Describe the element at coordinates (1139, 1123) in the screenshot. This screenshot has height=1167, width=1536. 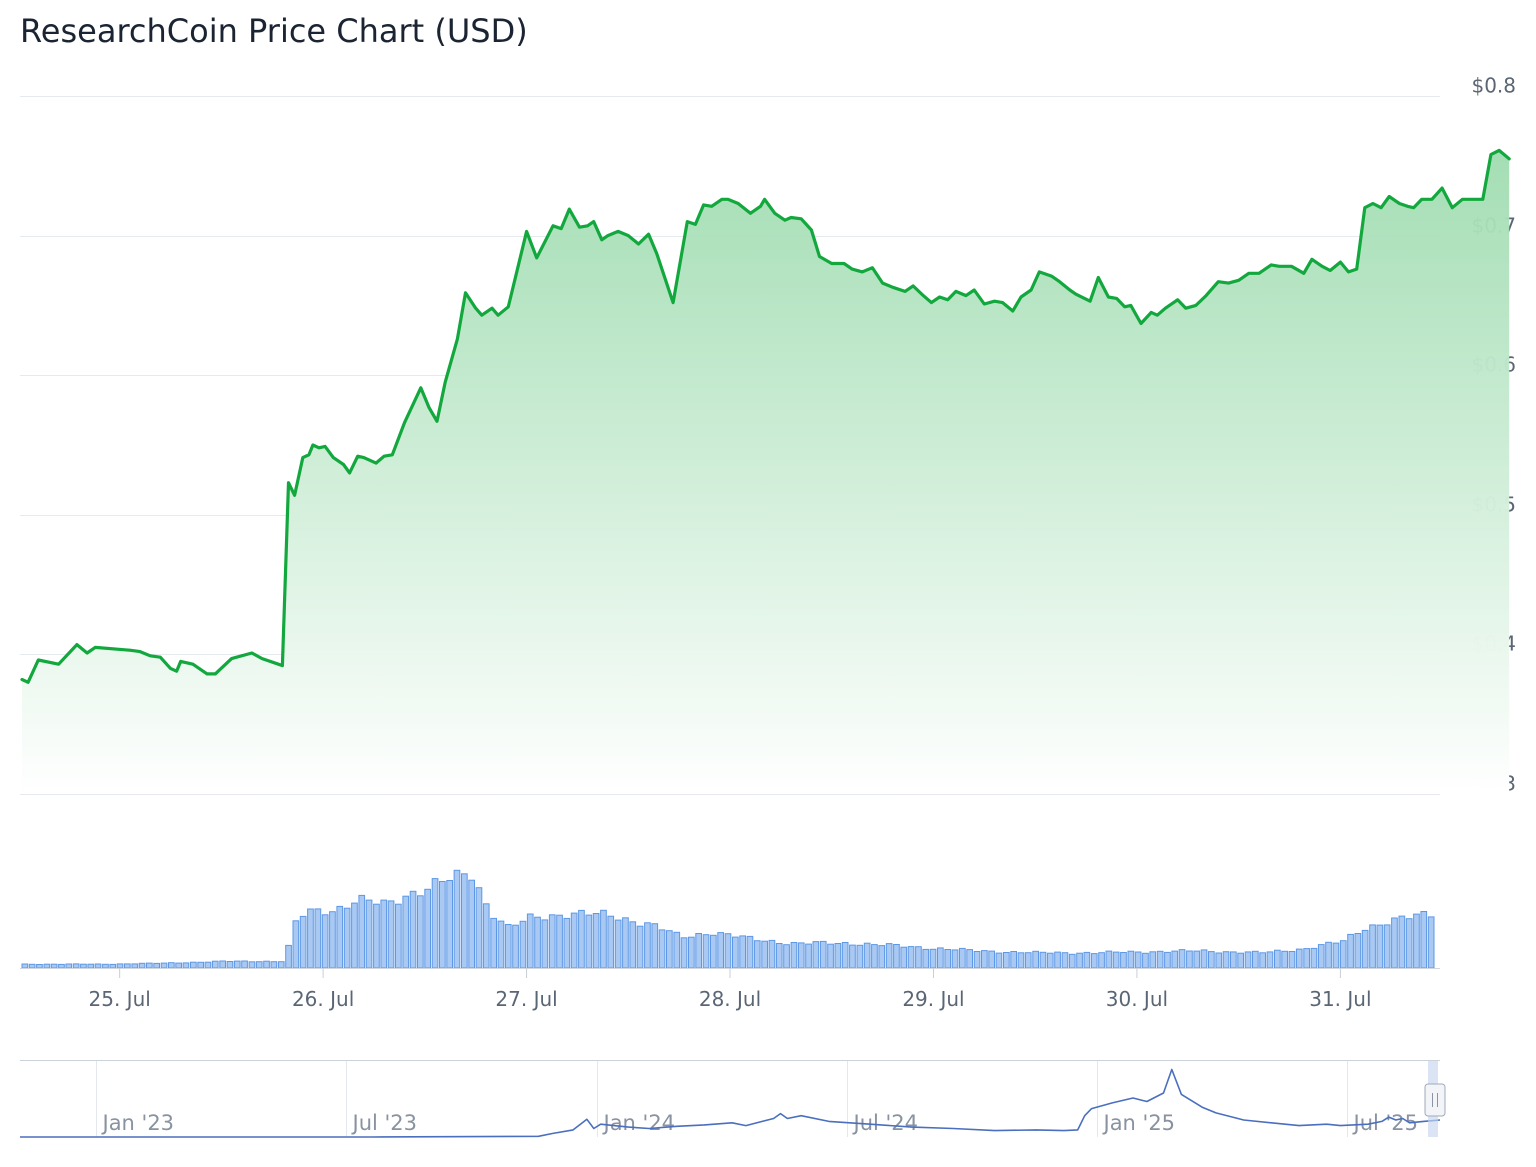
I see `navigator-tick-label: Jan '25` at that location.